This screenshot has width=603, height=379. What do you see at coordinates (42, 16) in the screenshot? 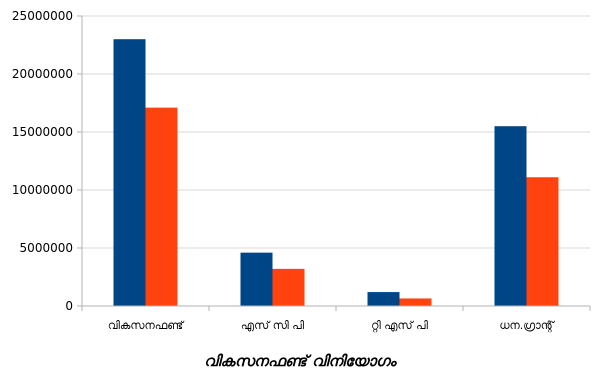
I see `y-tick-label: 25000000` at bounding box center [42, 16].